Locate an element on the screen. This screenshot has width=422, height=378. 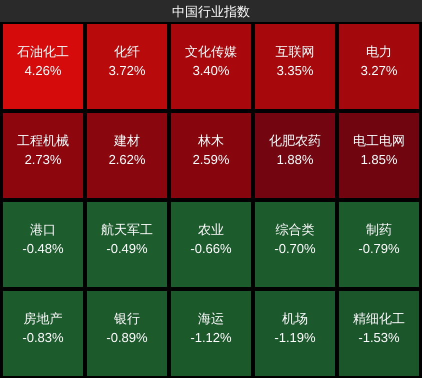
category-label: 电力 is located at coordinates (379, 51).